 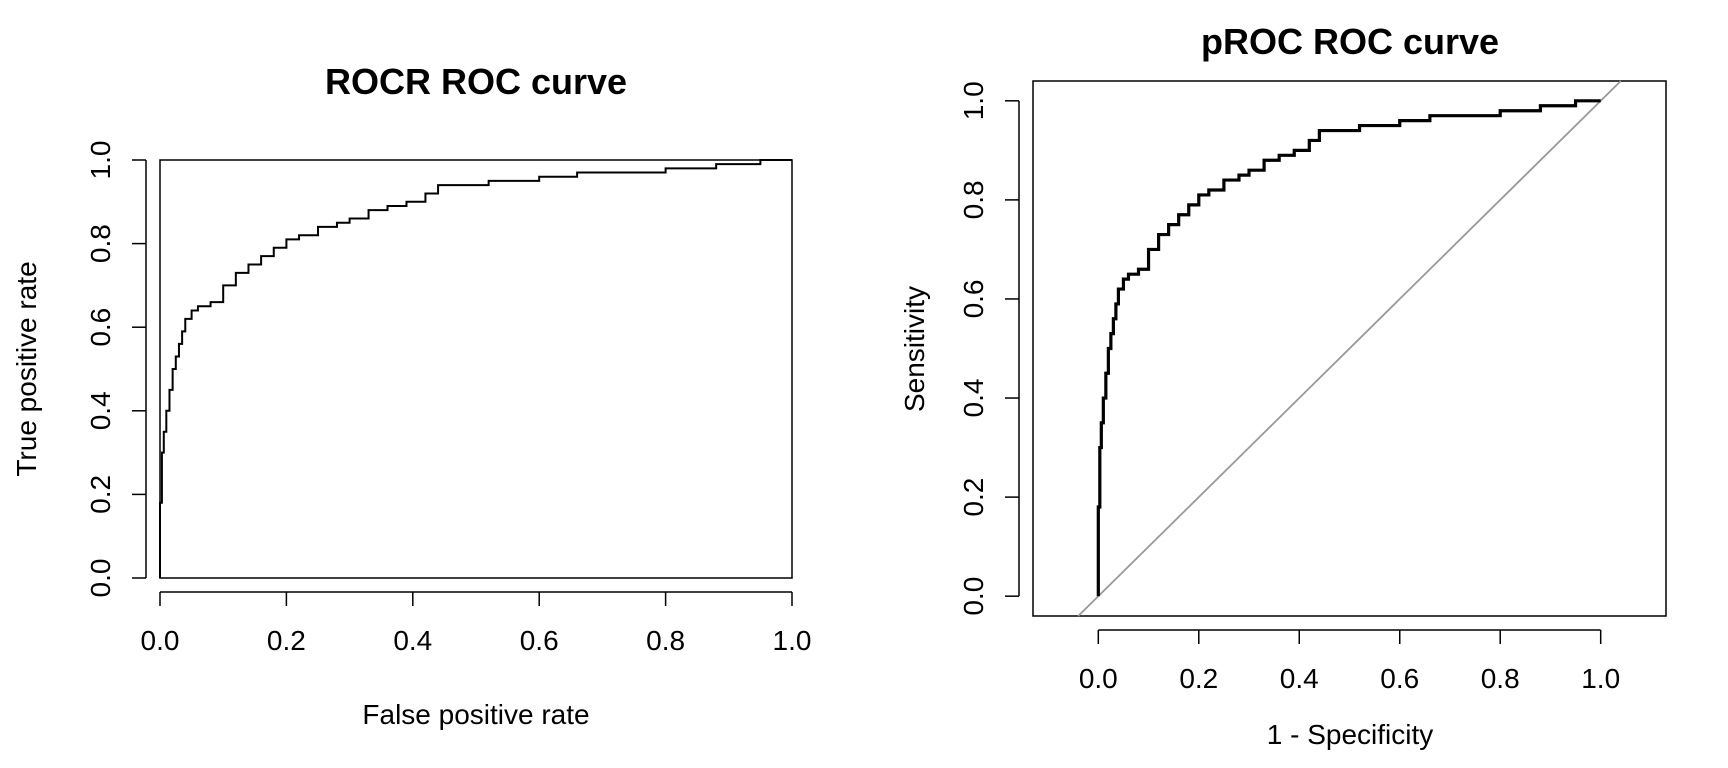 I want to click on x-axis-label: False positive rate, so click(x=475, y=714).